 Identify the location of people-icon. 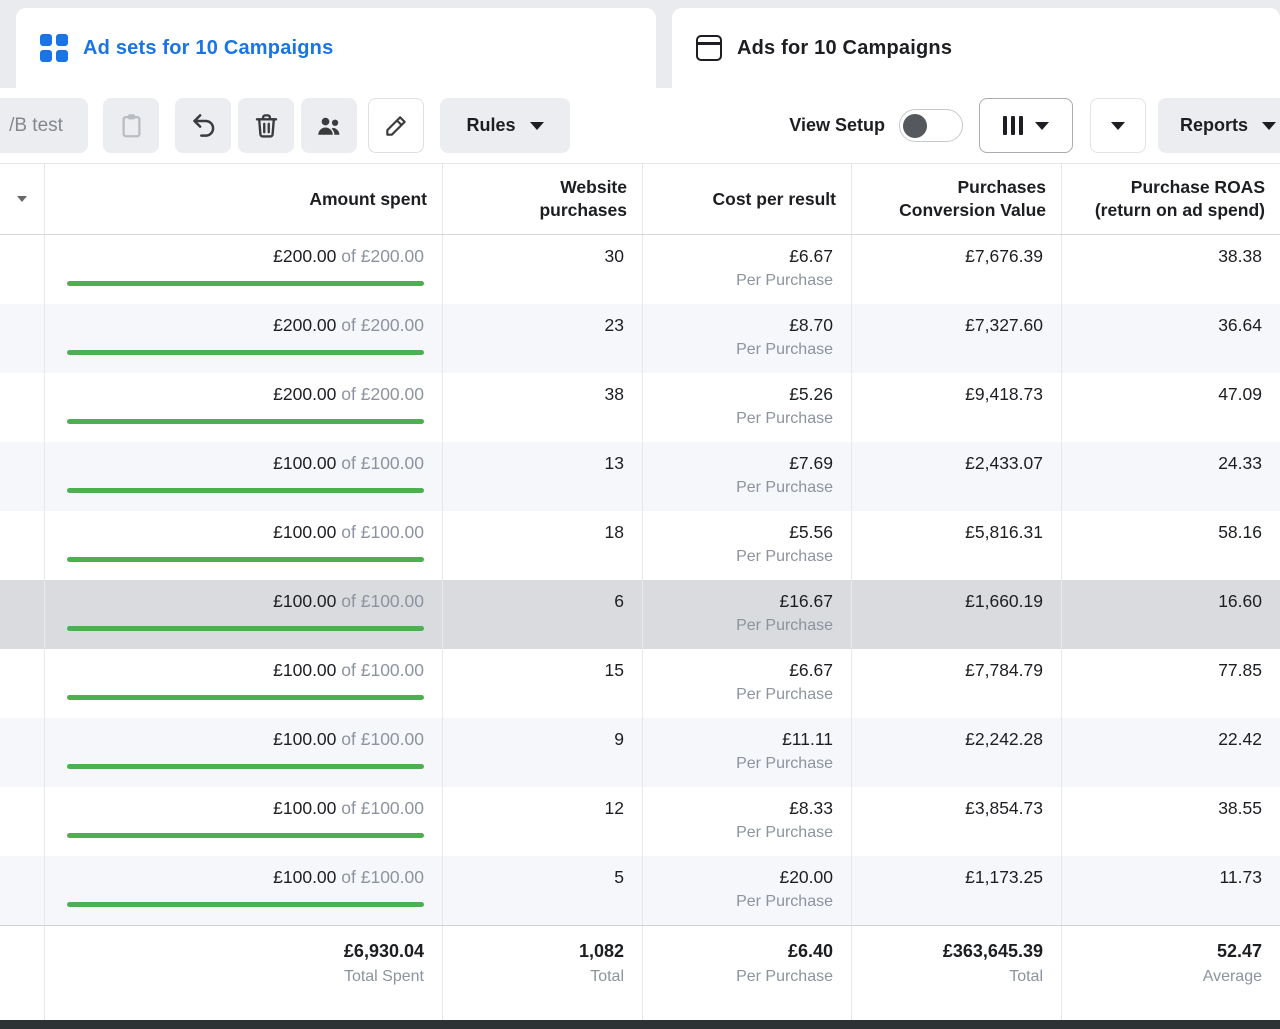
(329, 126).